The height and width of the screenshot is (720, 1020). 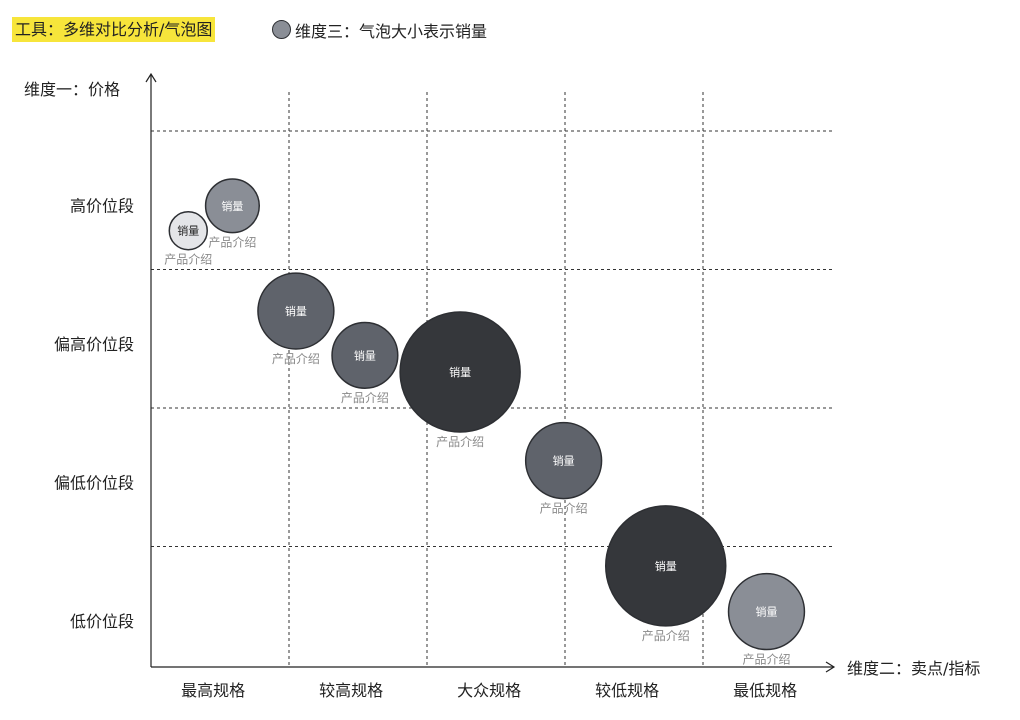 I want to click on x-tick-label: 较低规格, so click(x=627, y=690).